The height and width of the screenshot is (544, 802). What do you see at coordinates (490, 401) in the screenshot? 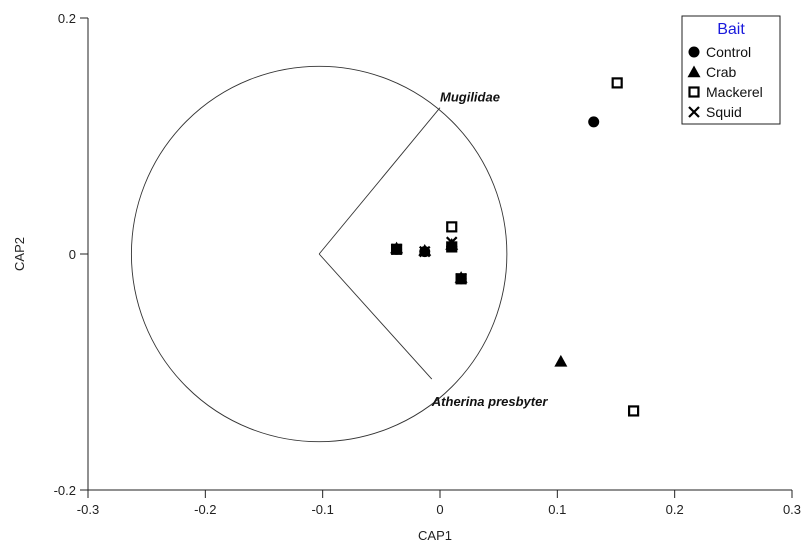
I see `vector-label: Atherina presbyter` at bounding box center [490, 401].